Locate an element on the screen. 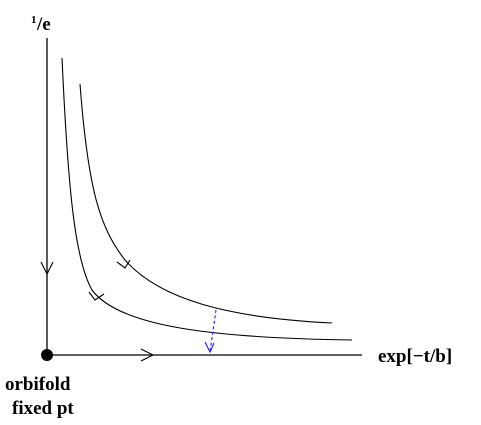  origin-label-line2: fixed pt is located at coordinates (43, 408).